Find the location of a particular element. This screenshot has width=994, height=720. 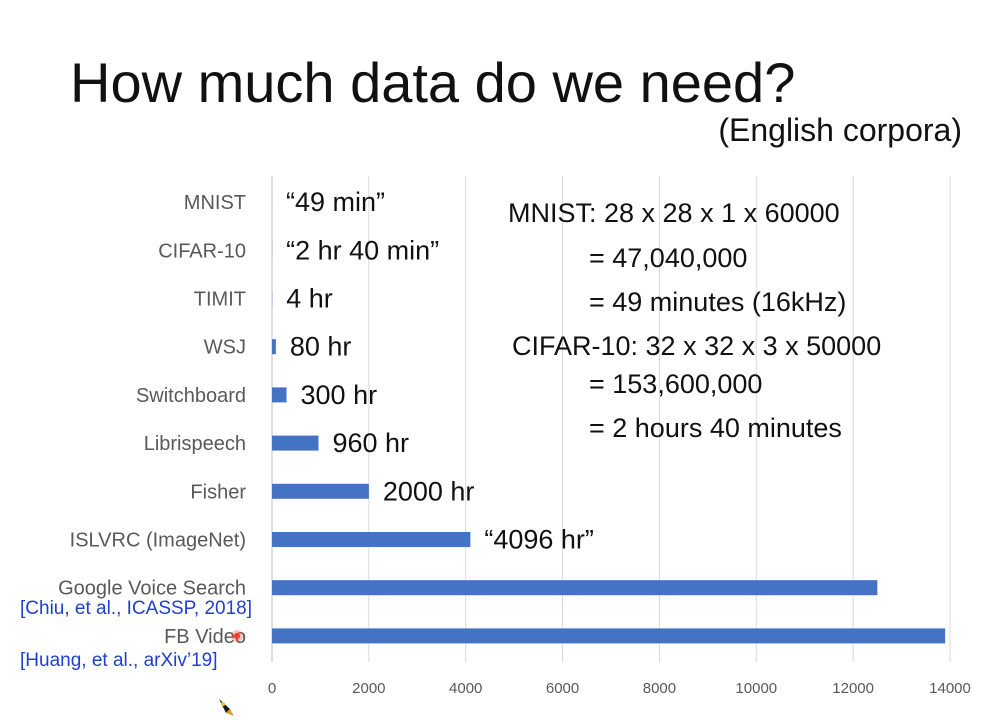

x-tick-label: 2000 is located at coordinates (368, 688).